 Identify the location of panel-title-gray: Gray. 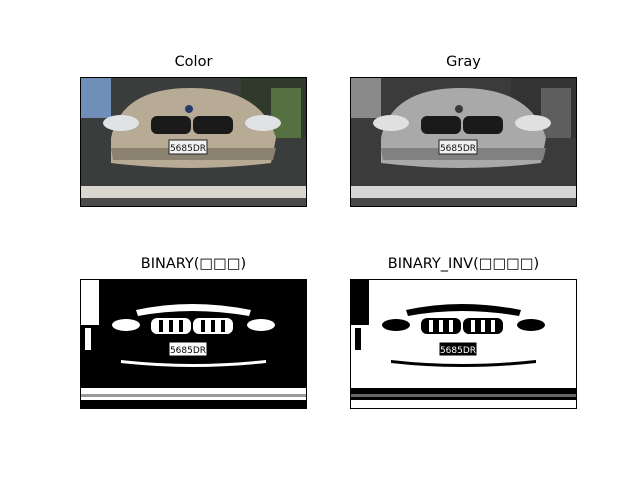
(463, 62).